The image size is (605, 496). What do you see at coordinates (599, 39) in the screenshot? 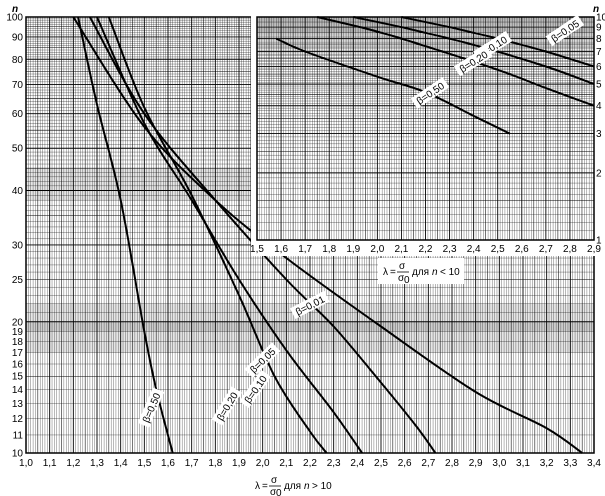
I see `inset-y-tick-label: 8` at bounding box center [599, 39].